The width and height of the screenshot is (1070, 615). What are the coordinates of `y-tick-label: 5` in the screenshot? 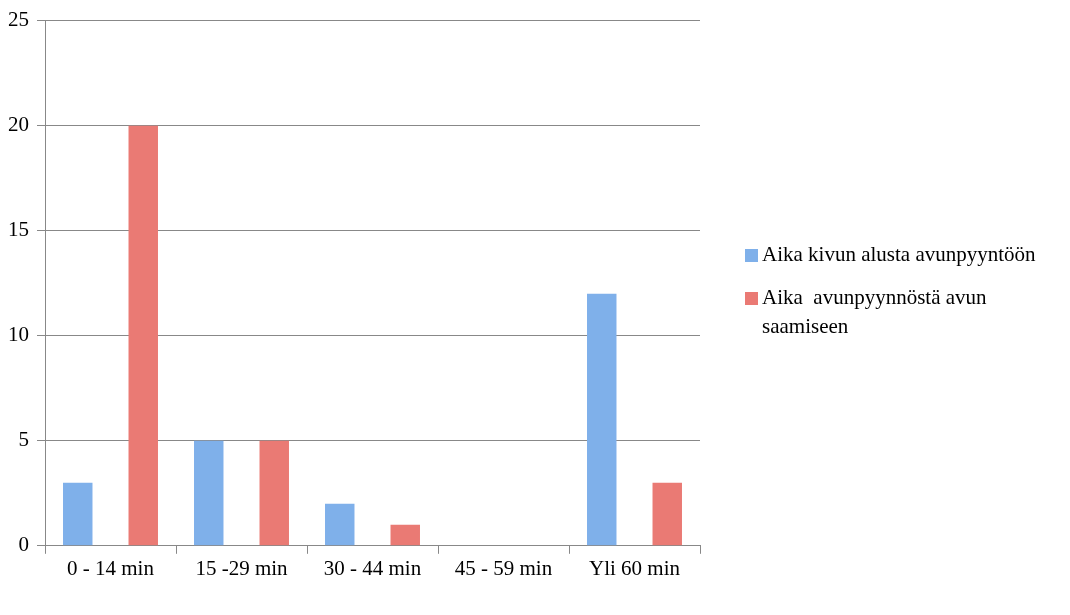 It's located at (23, 439).